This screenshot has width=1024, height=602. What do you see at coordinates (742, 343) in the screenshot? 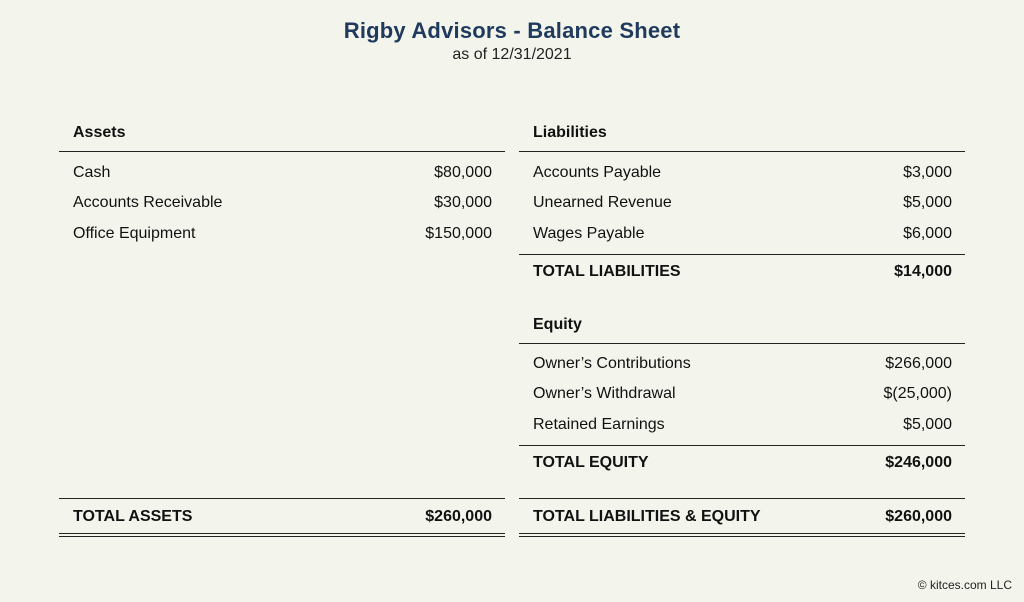
I see `equity-header-rule` at bounding box center [742, 343].